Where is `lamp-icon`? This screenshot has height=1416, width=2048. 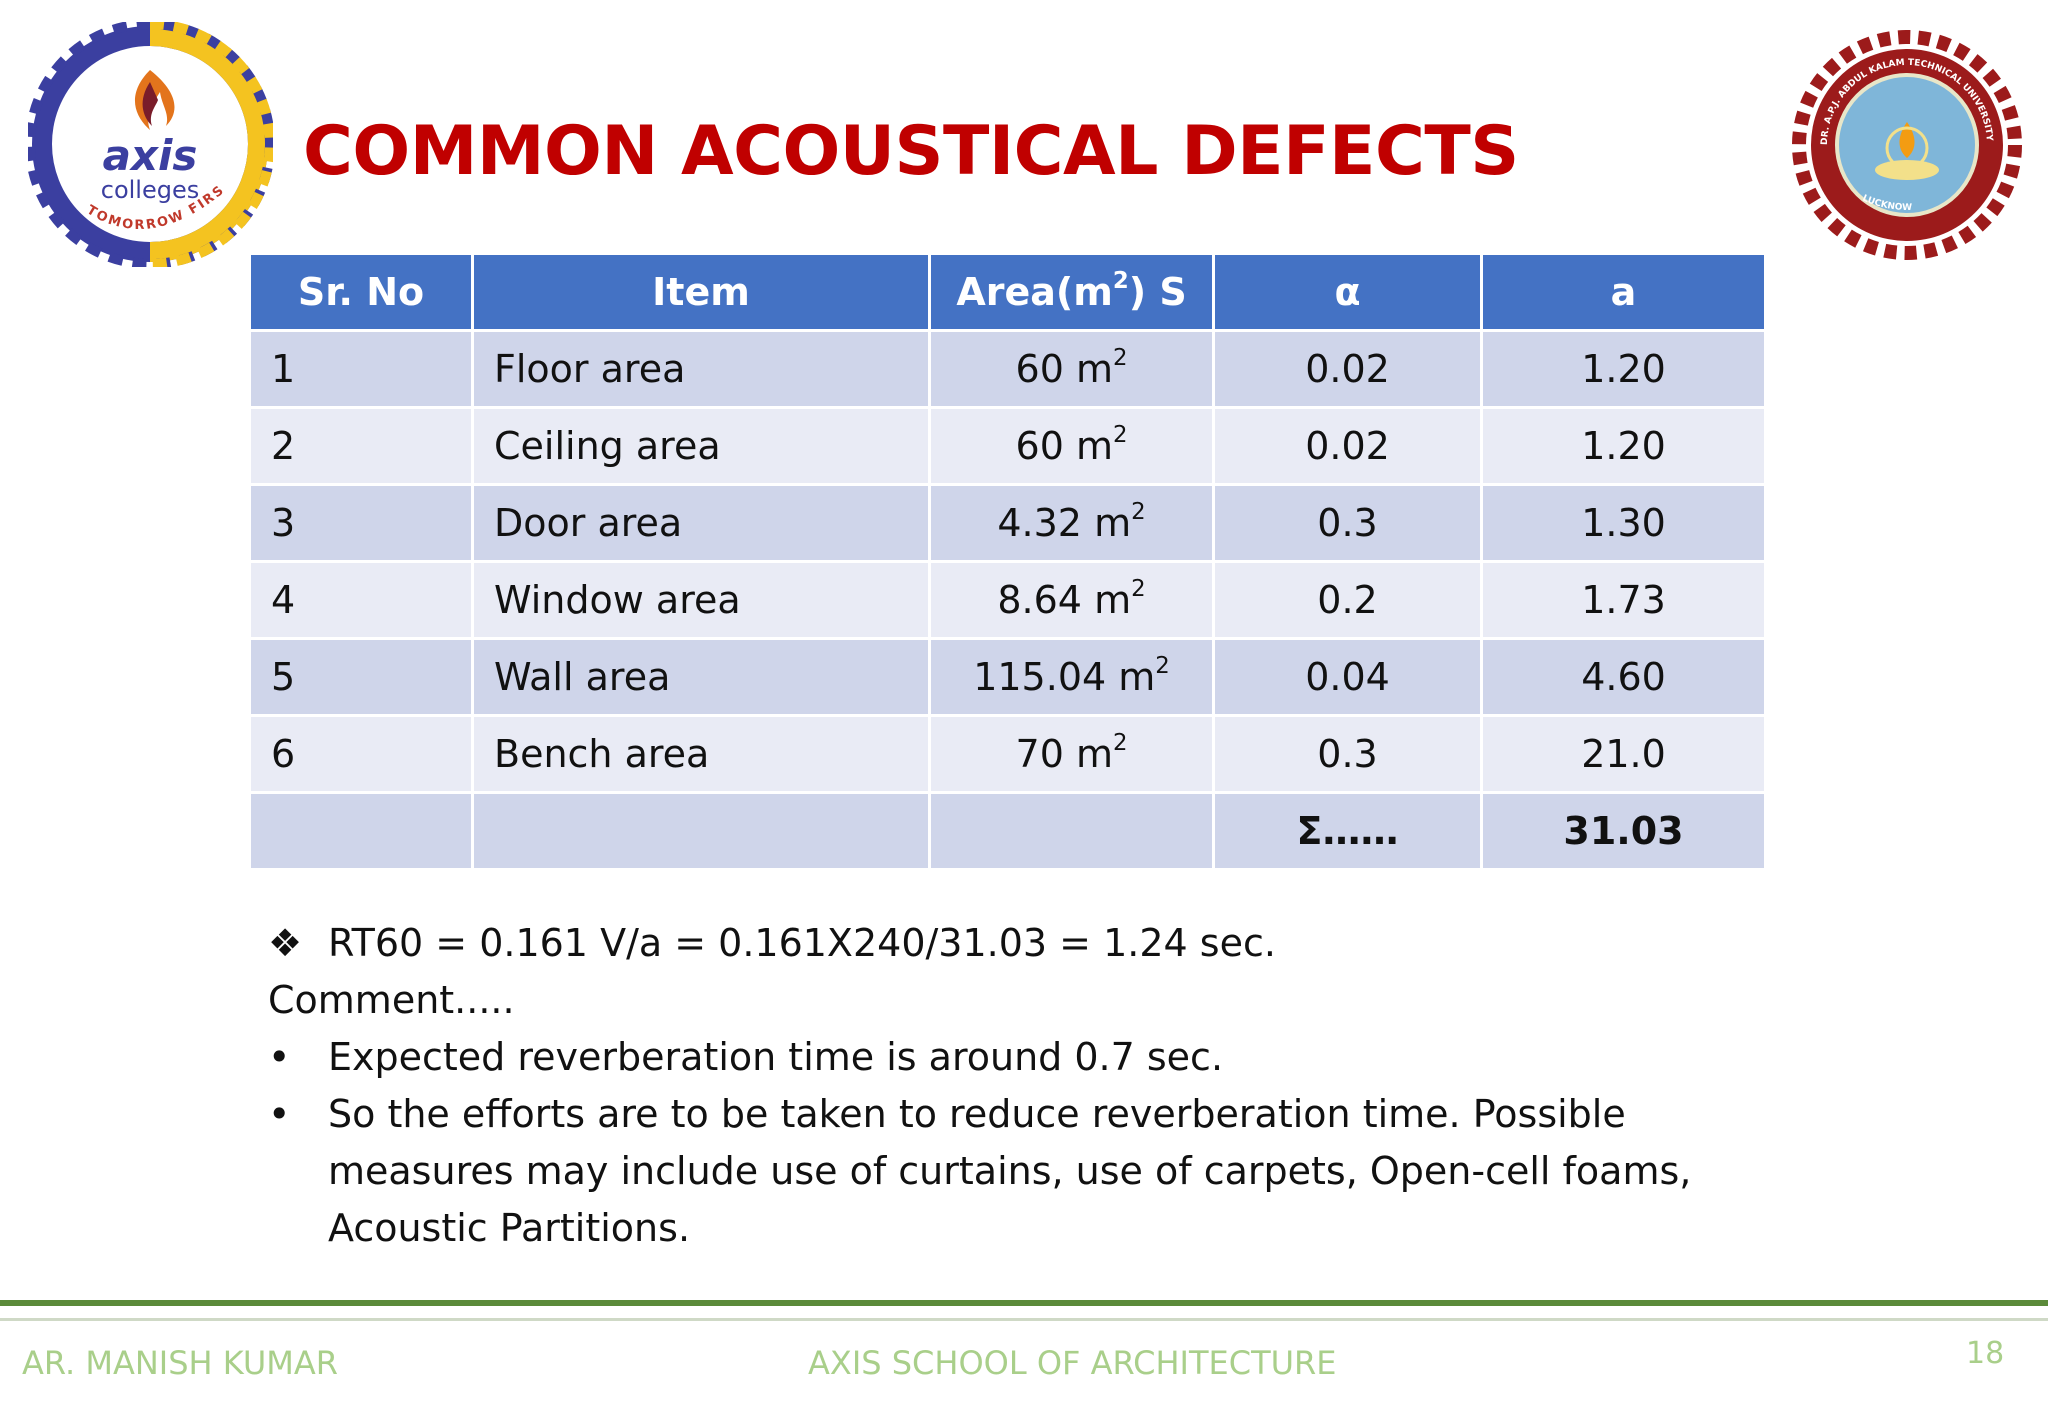
lamp-icon is located at coordinates (1907, 151).